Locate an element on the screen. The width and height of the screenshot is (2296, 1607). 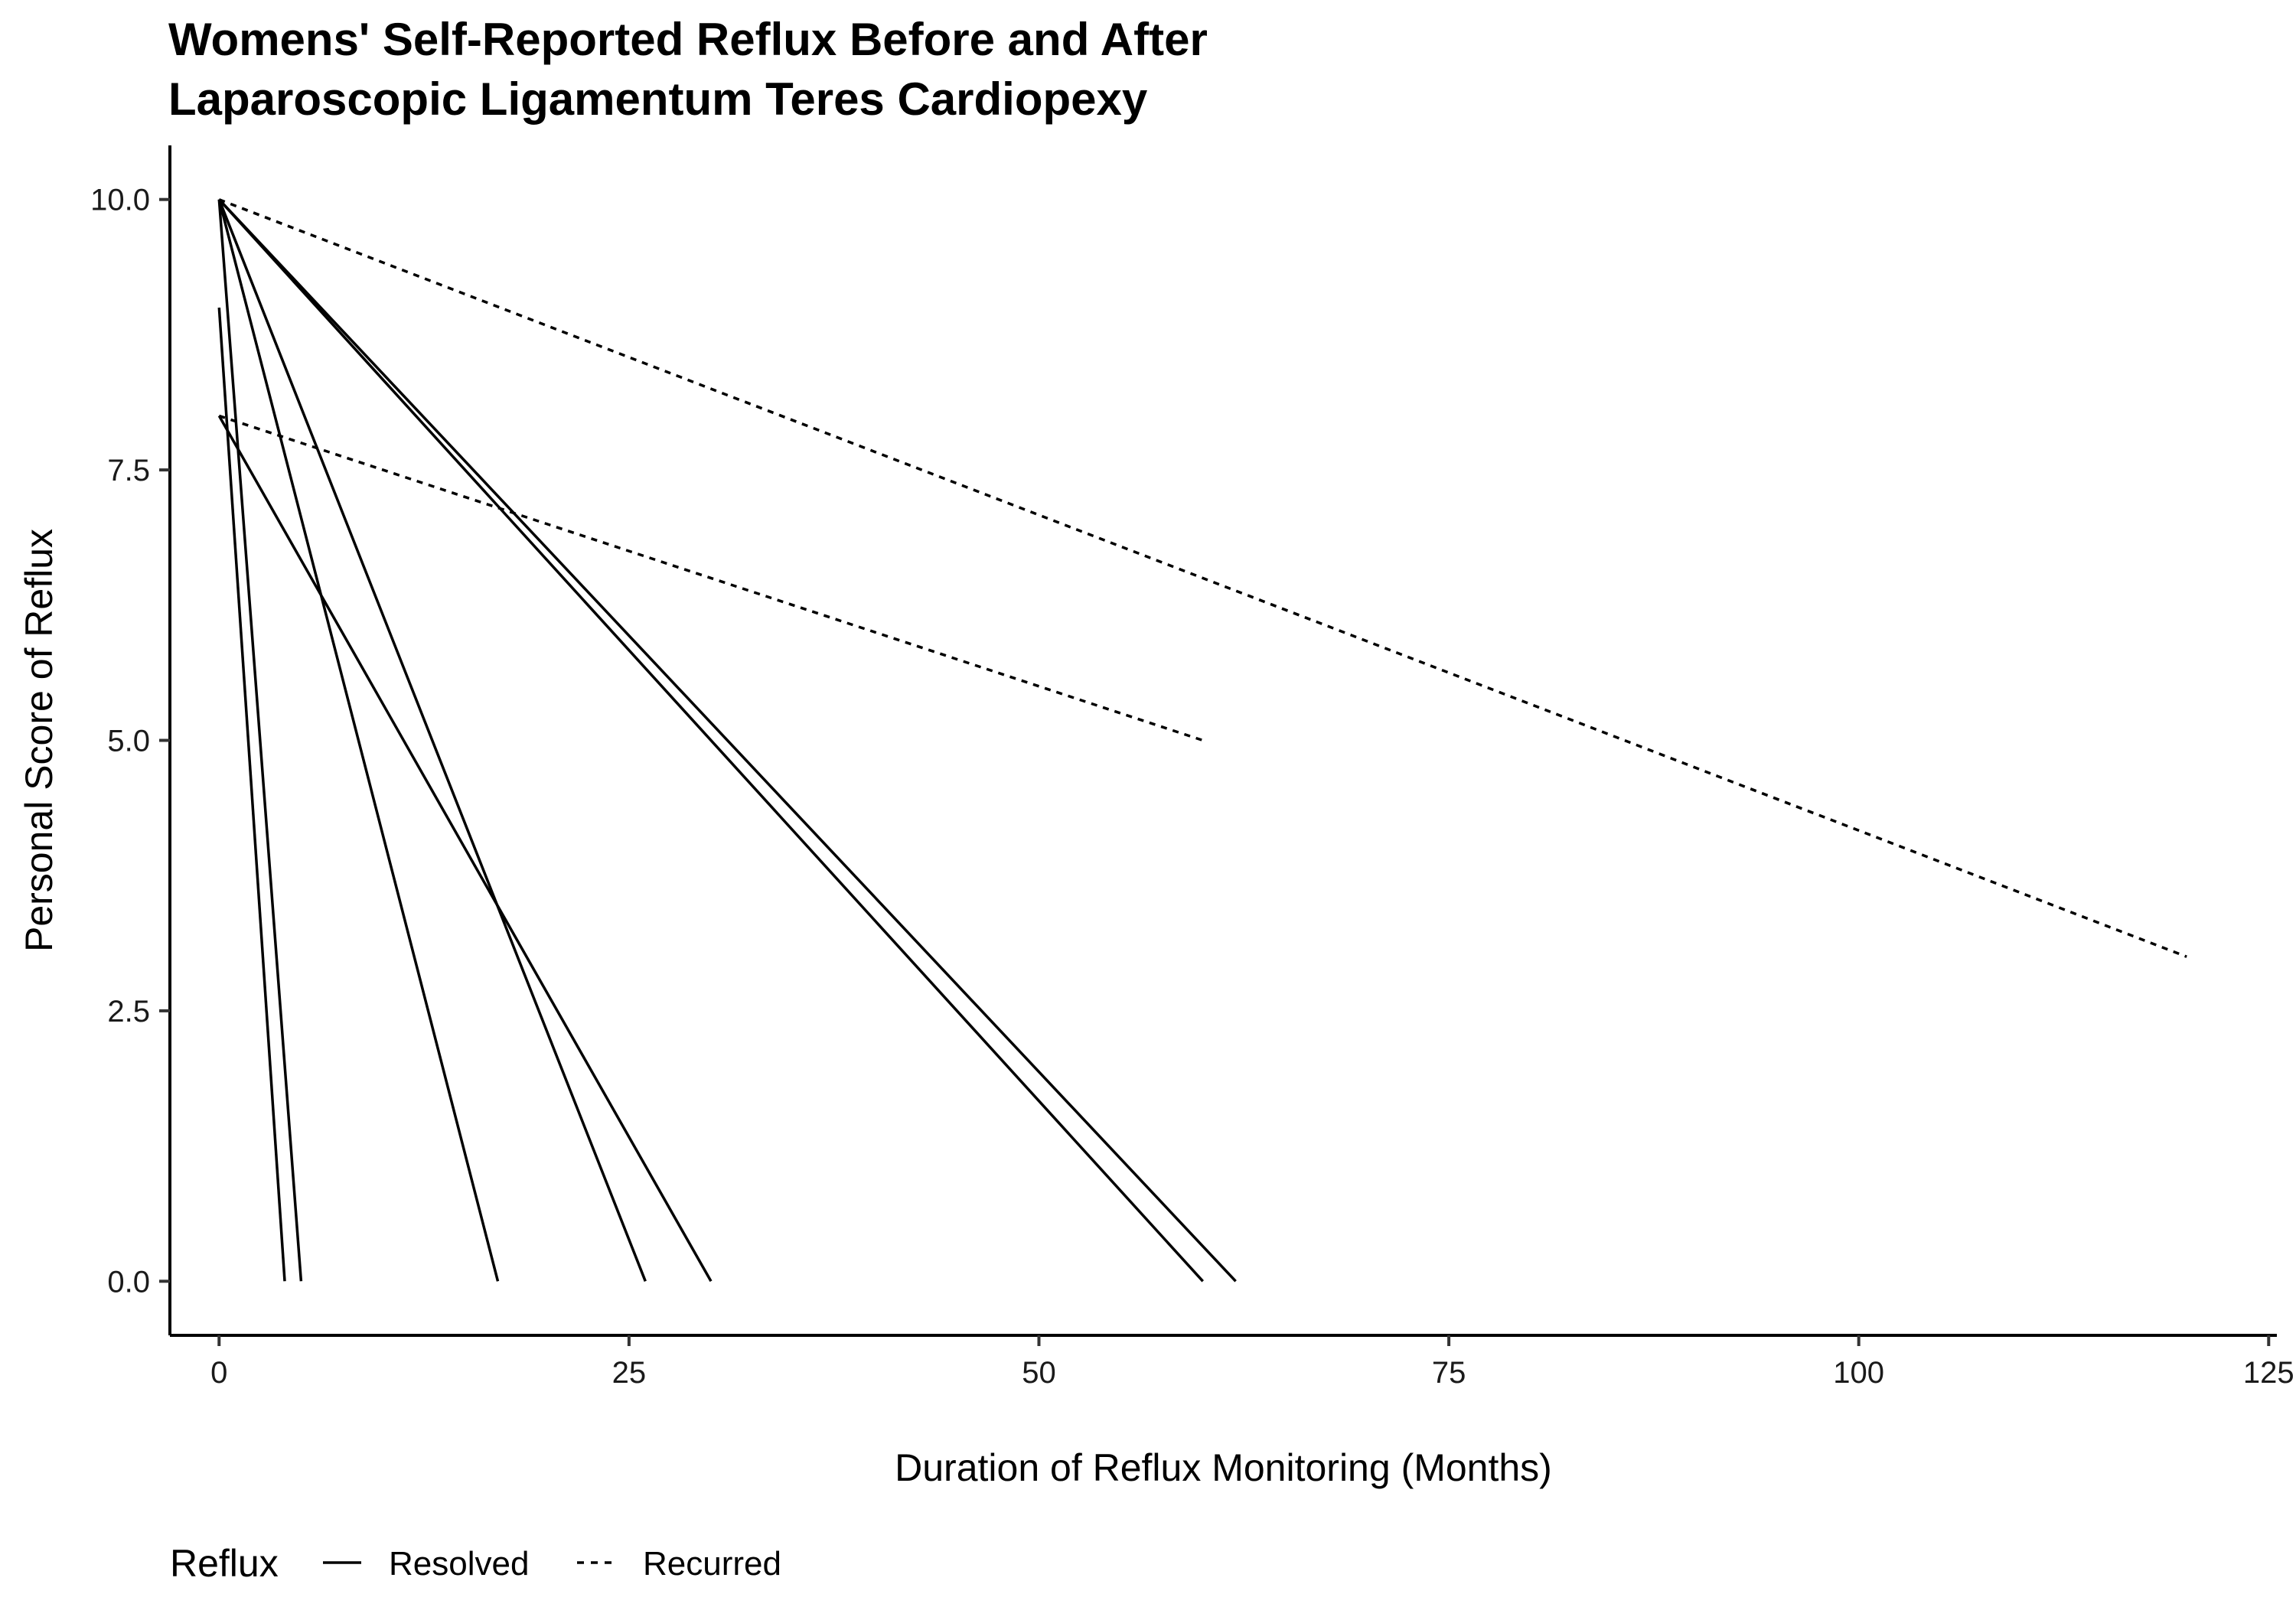
legend-label-recurred: Recurred is located at coordinates (712, 1564).